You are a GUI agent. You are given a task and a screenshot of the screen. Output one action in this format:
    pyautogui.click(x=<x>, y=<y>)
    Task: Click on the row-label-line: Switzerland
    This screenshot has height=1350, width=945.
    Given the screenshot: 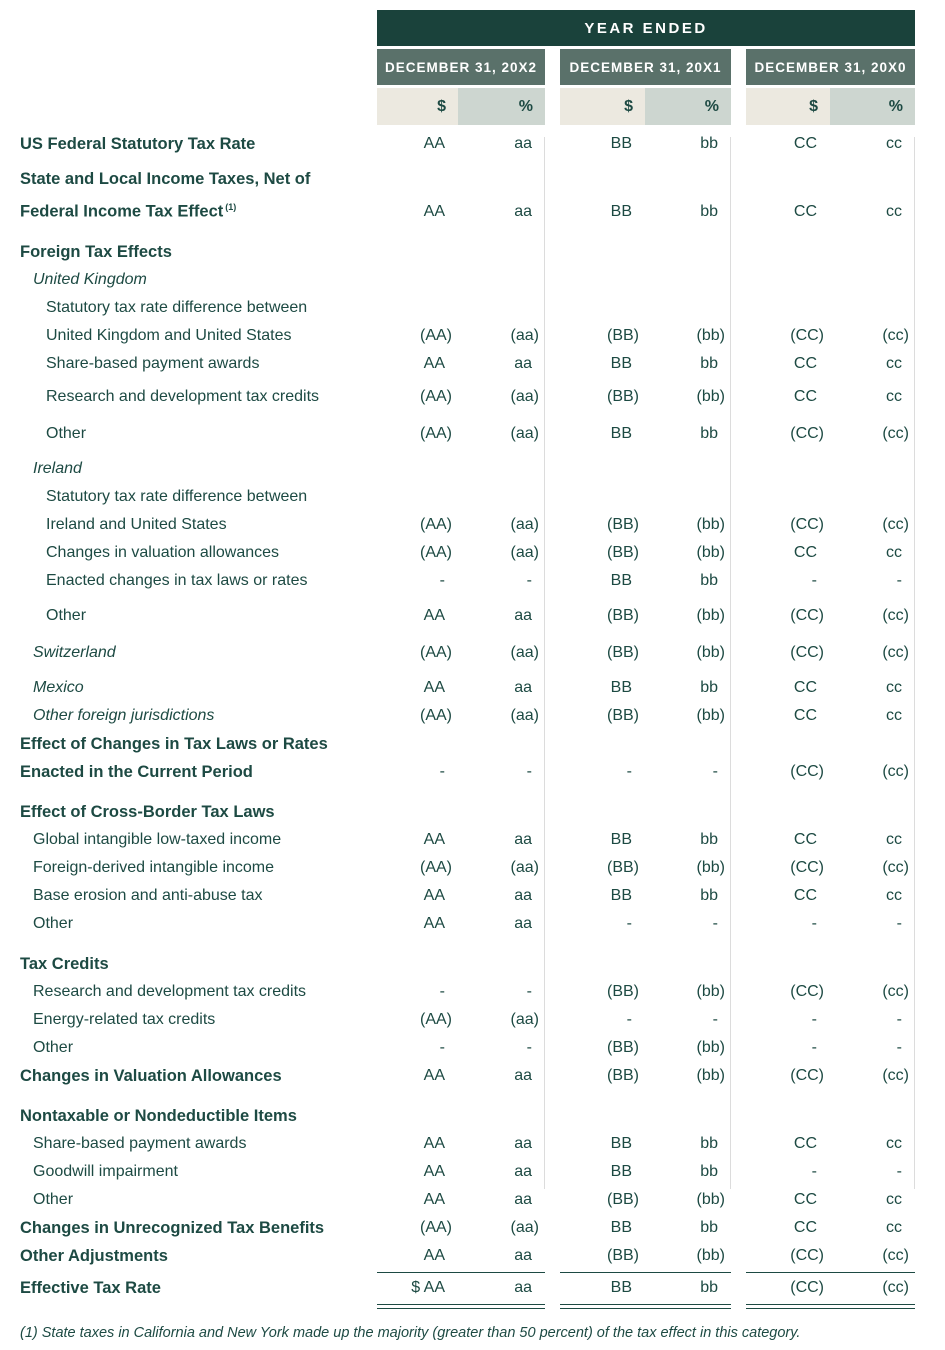 What is the action you would take?
    pyautogui.click(x=205, y=653)
    